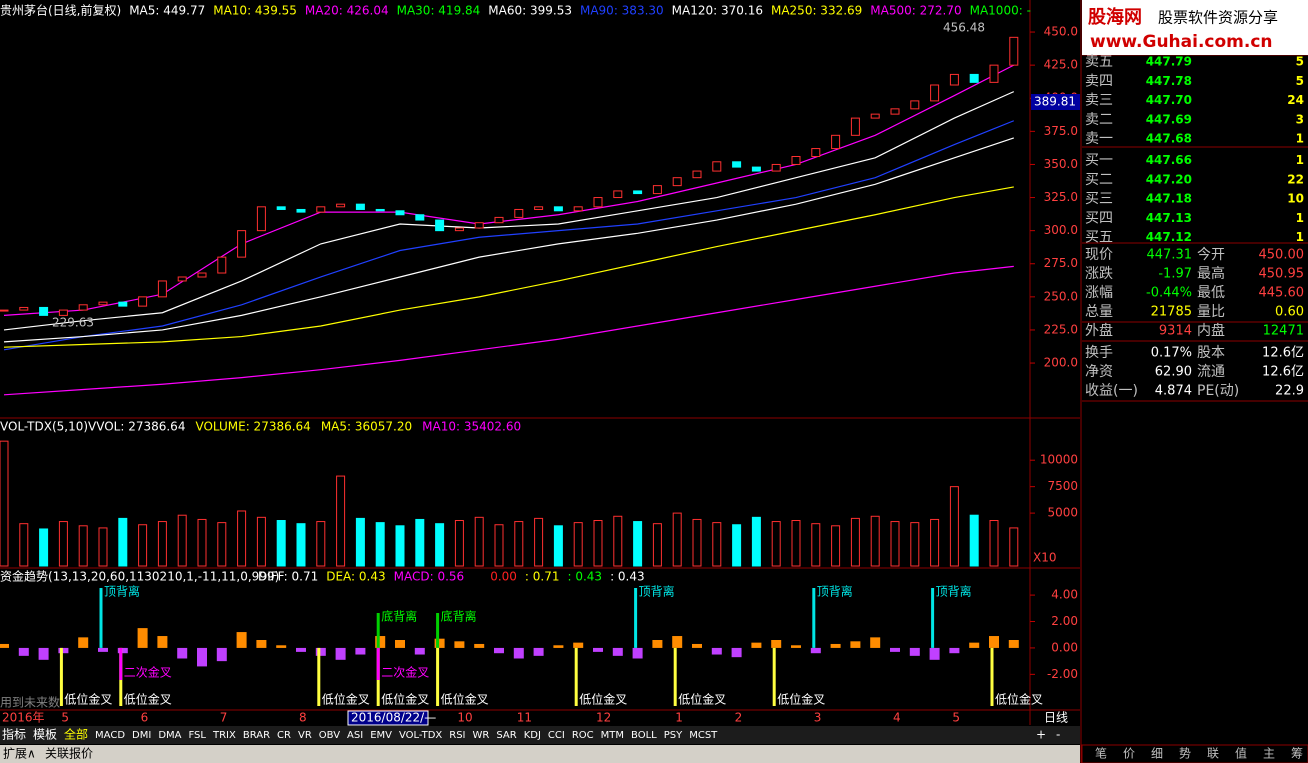  What do you see at coordinates (673, 735) in the screenshot?
I see `tab: PSY` at bounding box center [673, 735].